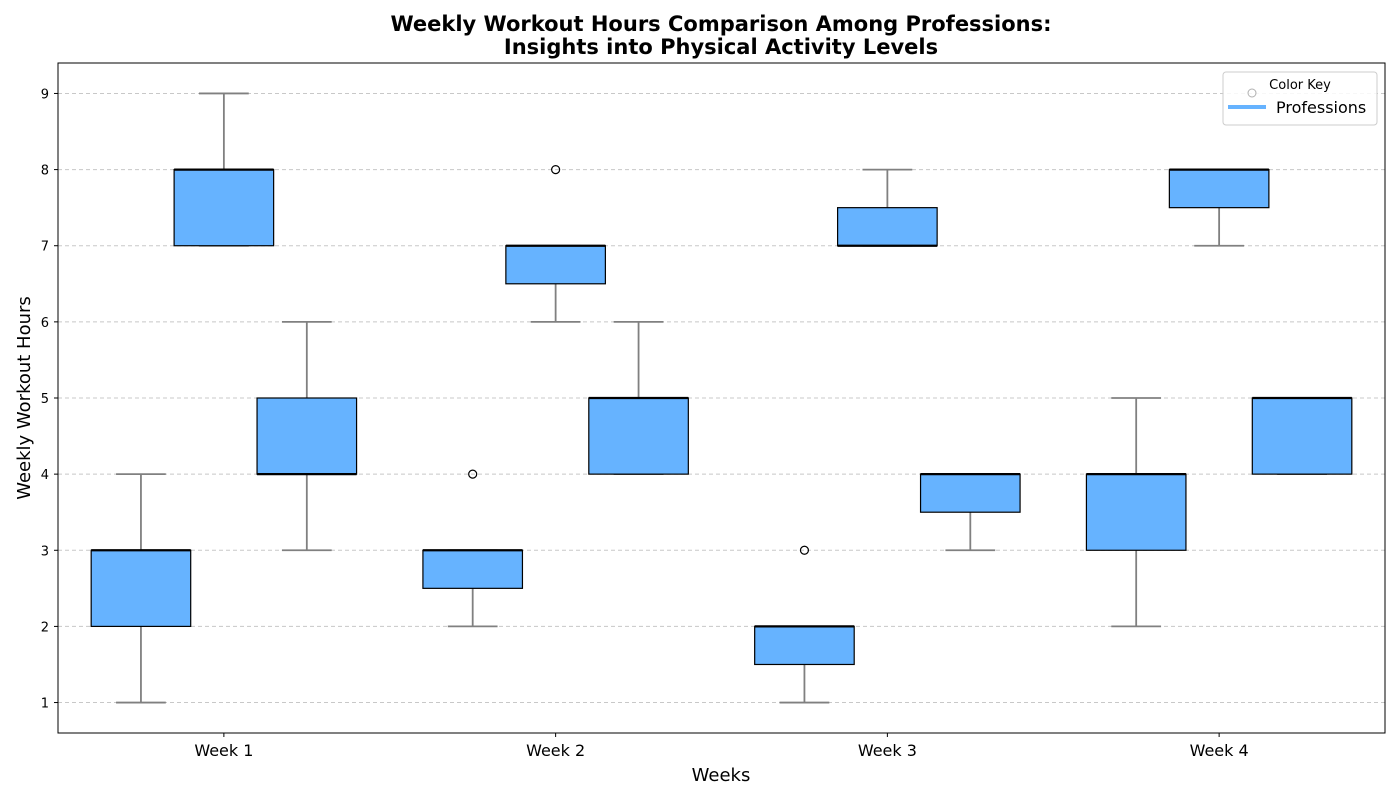 This screenshot has width=1400, height=800. What do you see at coordinates (45, 323) in the screenshot?
I see `y-tick-label: 6` at bounding box center [45, 323].